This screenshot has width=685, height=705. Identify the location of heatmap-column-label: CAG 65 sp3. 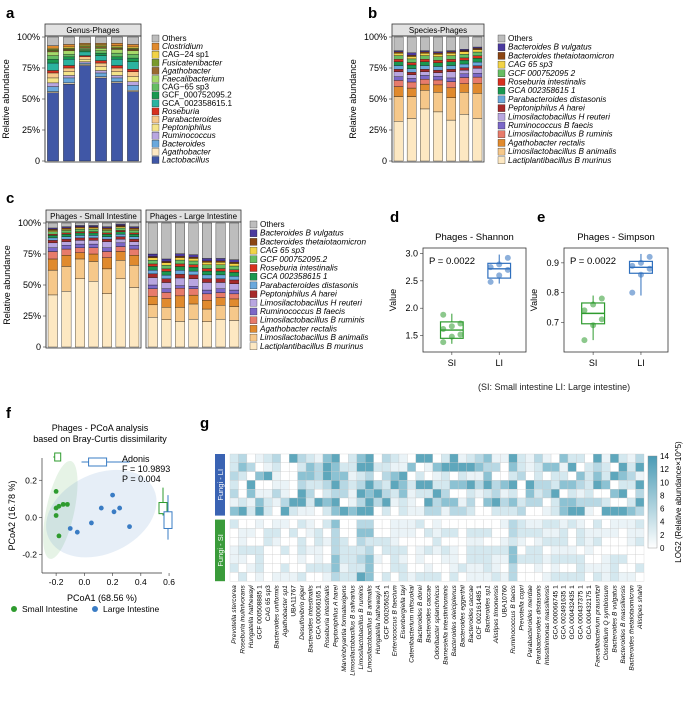
(268, 603).